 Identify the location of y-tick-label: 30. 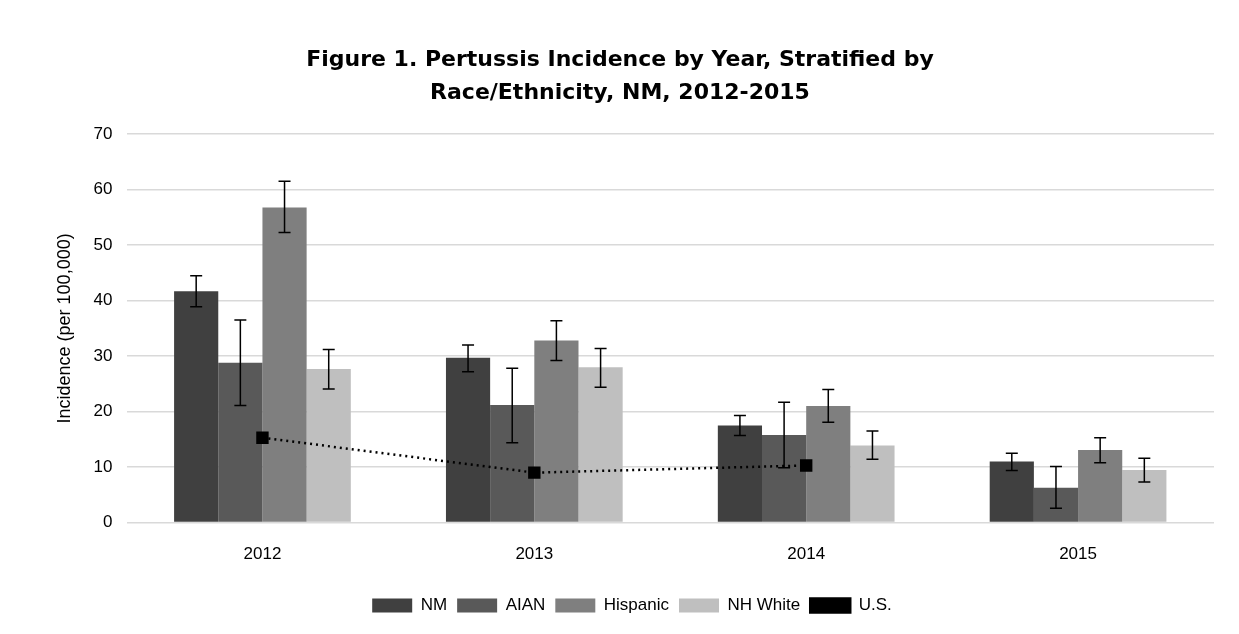
(103, 355).